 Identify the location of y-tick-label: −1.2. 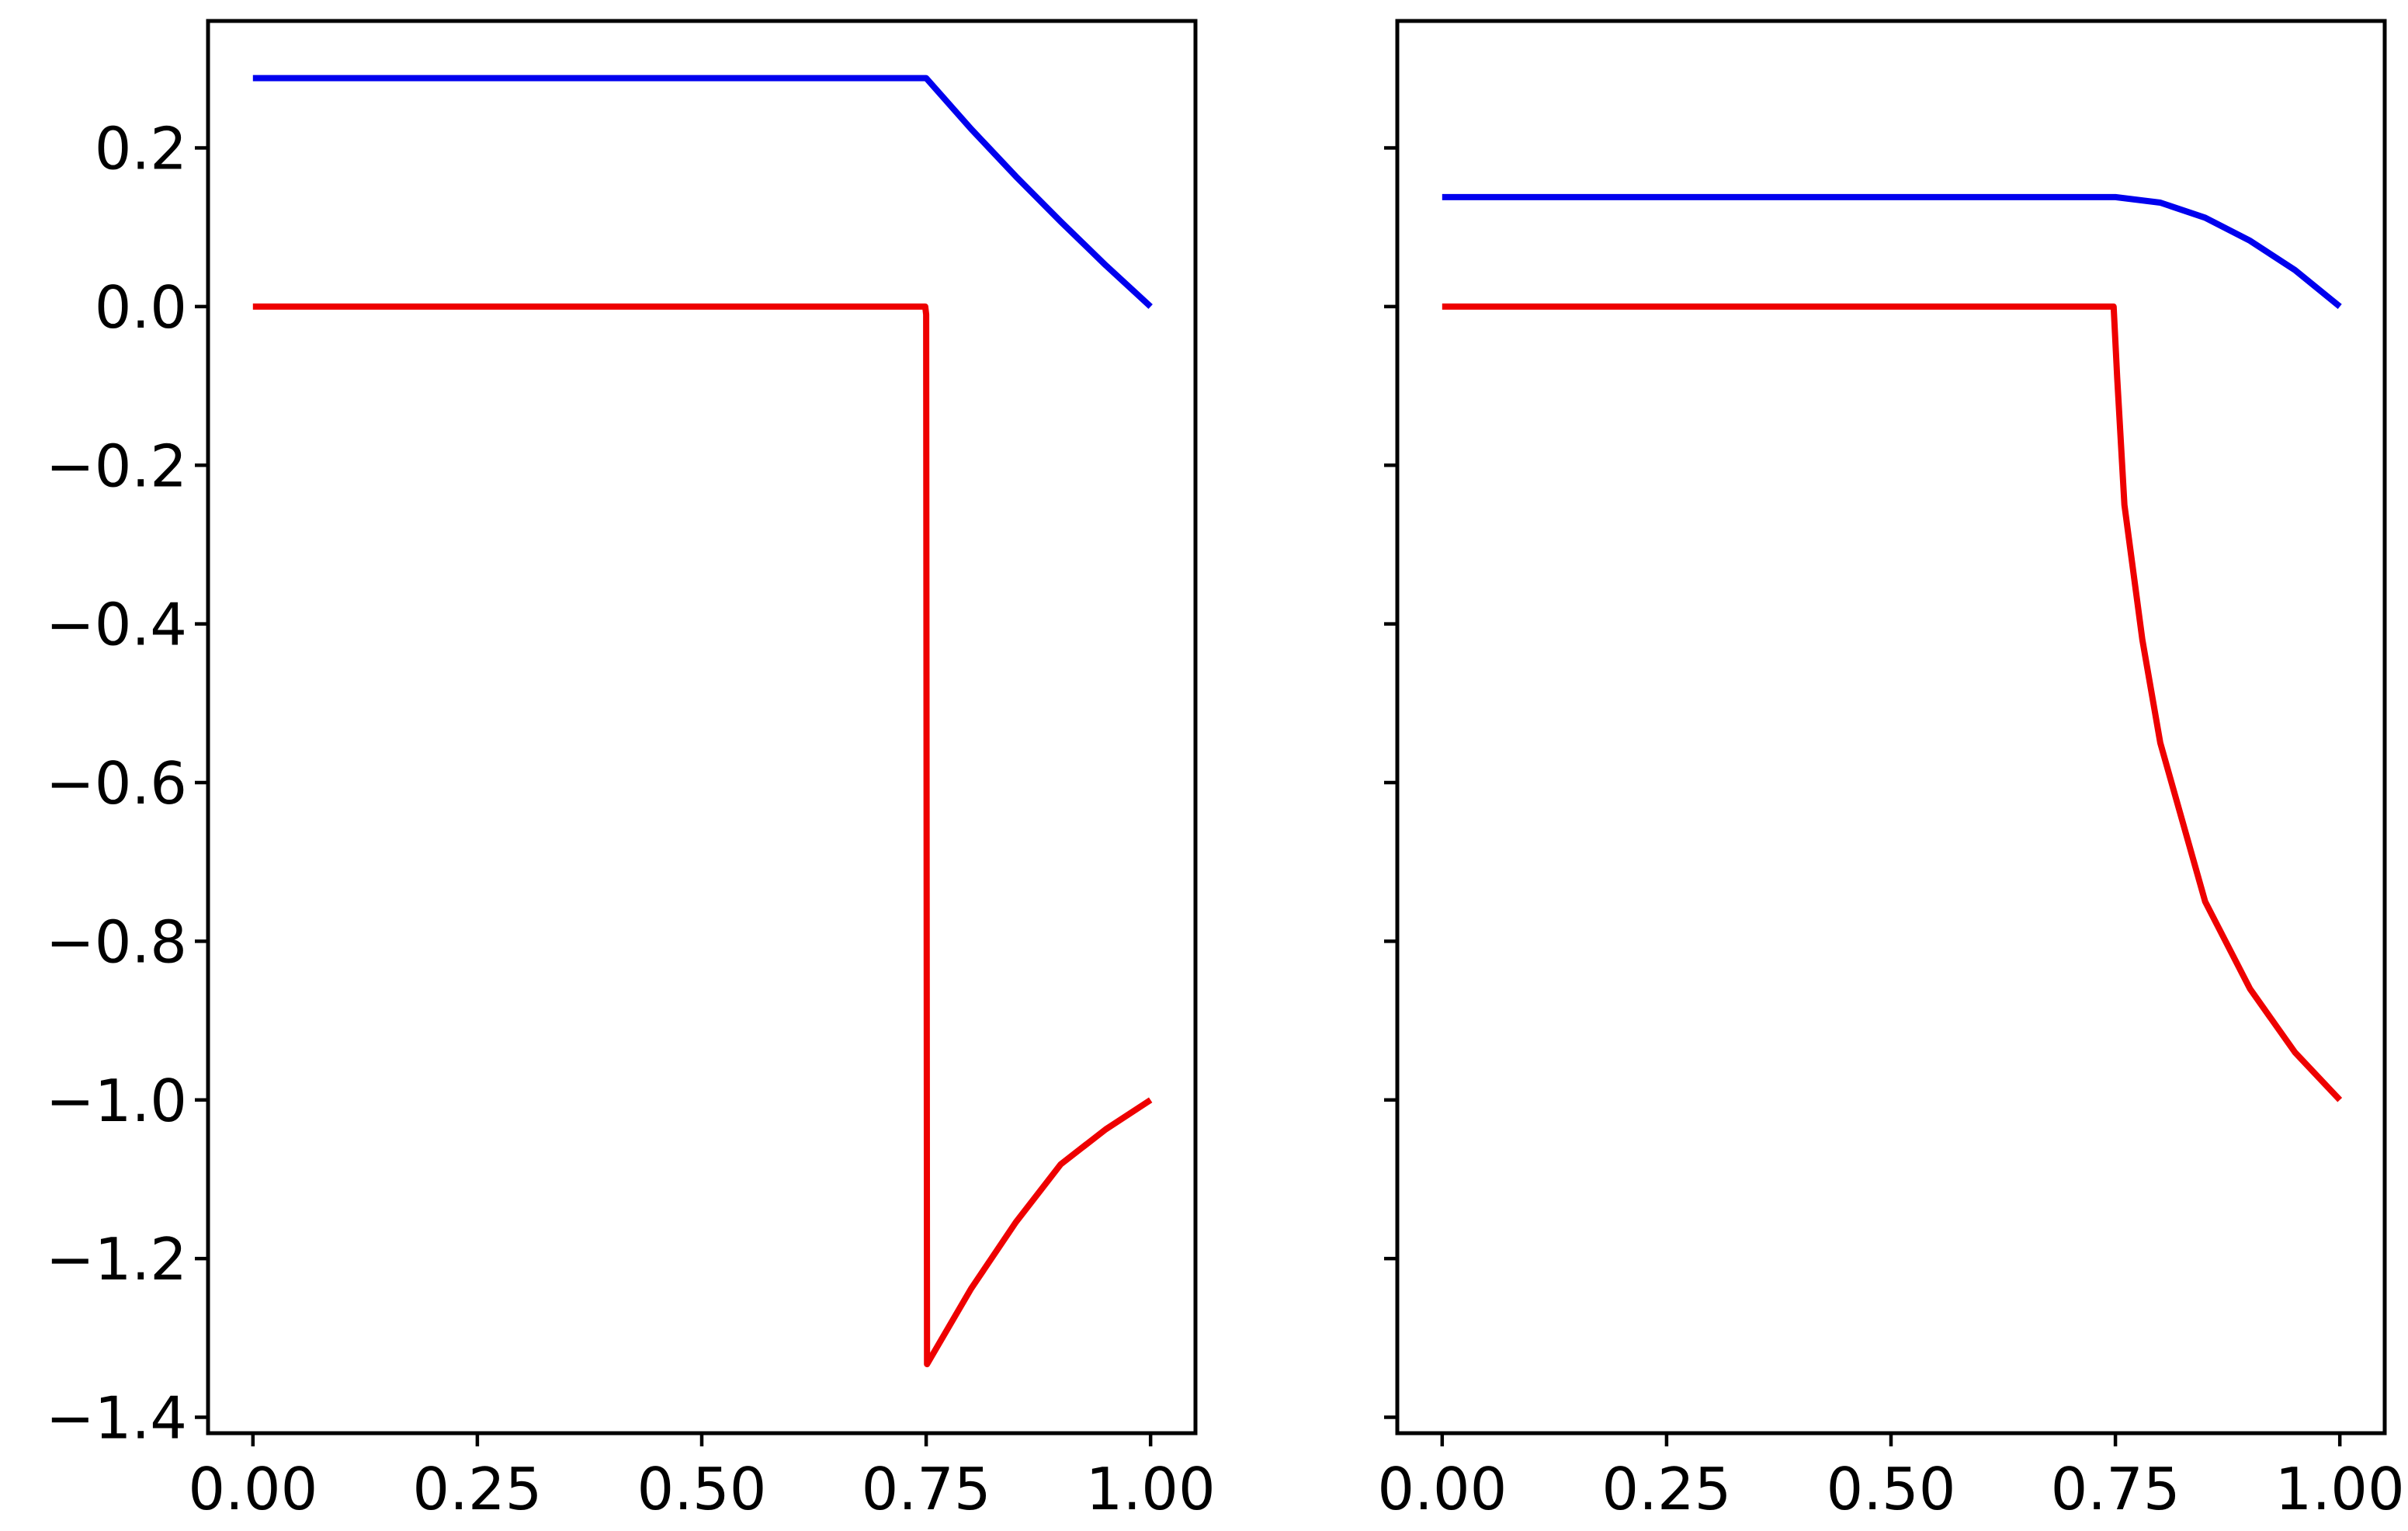
(116, 1259).